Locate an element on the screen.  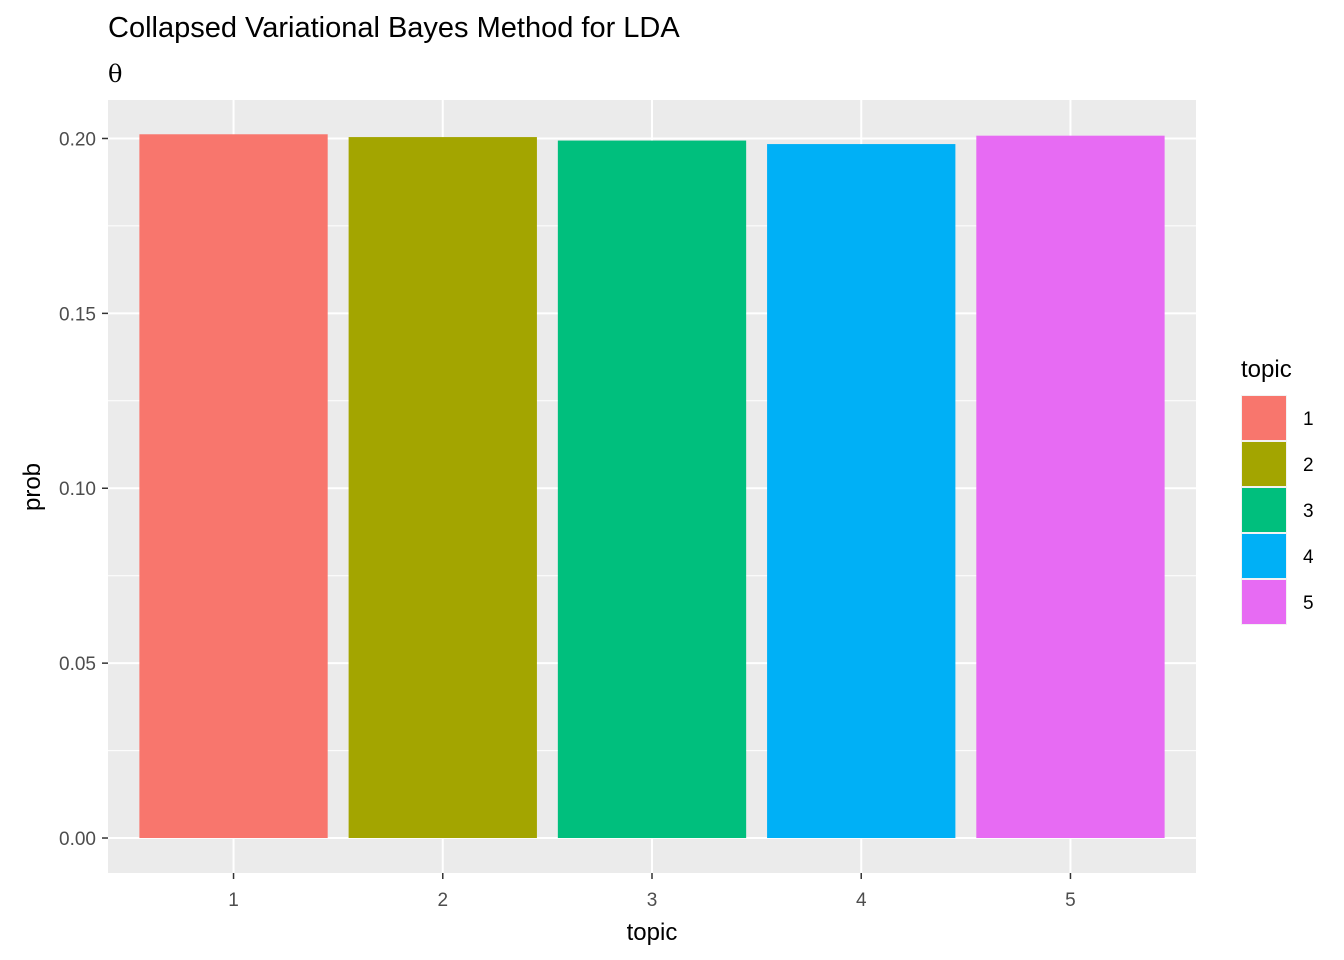
x-tick-label: 3 is located at coordinates (652, 900).